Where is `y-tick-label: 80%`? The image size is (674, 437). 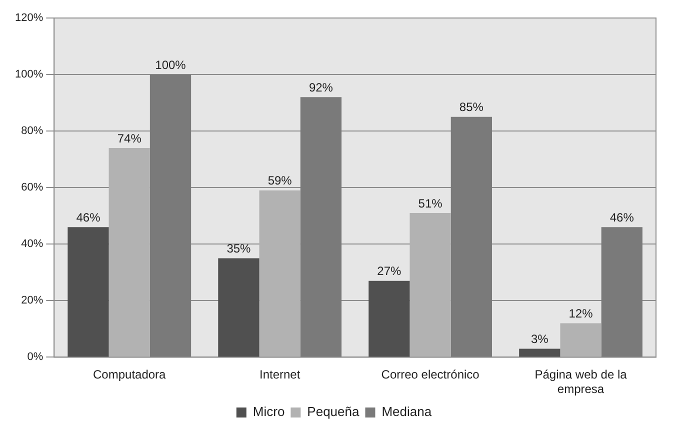 y-tick-label: 80% is located at coordinates (32, 131).